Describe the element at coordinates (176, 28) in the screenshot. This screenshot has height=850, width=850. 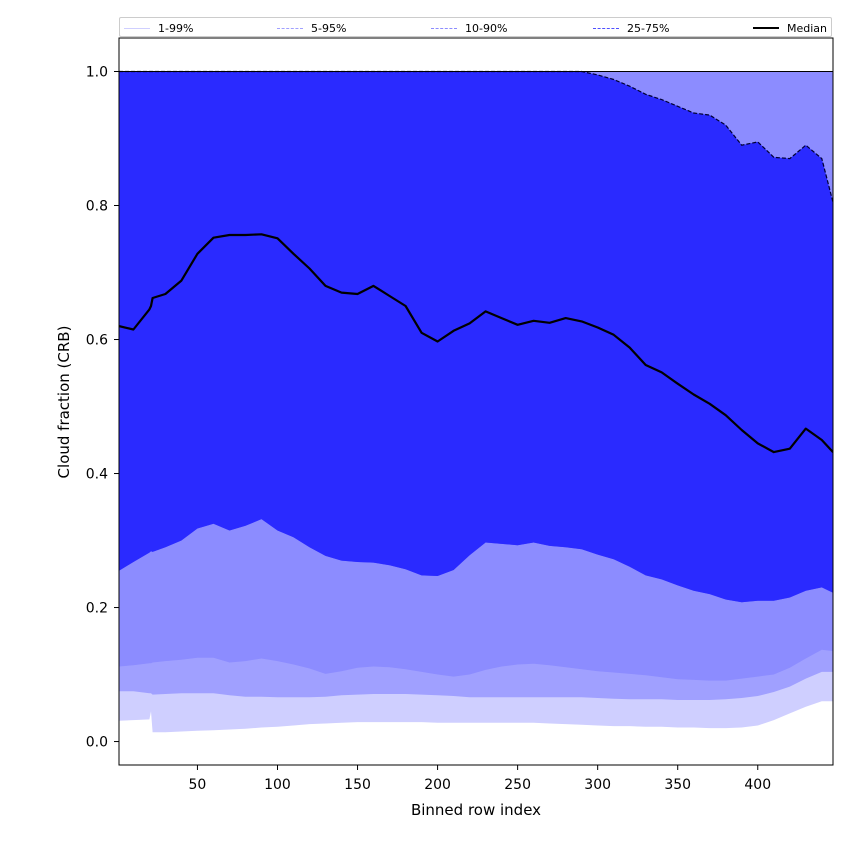
I see `legend-label-1-99: 1-99%` at that location.